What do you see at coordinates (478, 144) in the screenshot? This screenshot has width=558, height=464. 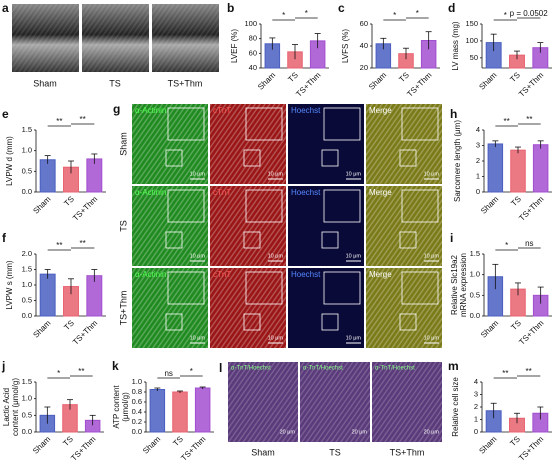 I see `y-tick-label: 3` at bounding box center [478, 144].